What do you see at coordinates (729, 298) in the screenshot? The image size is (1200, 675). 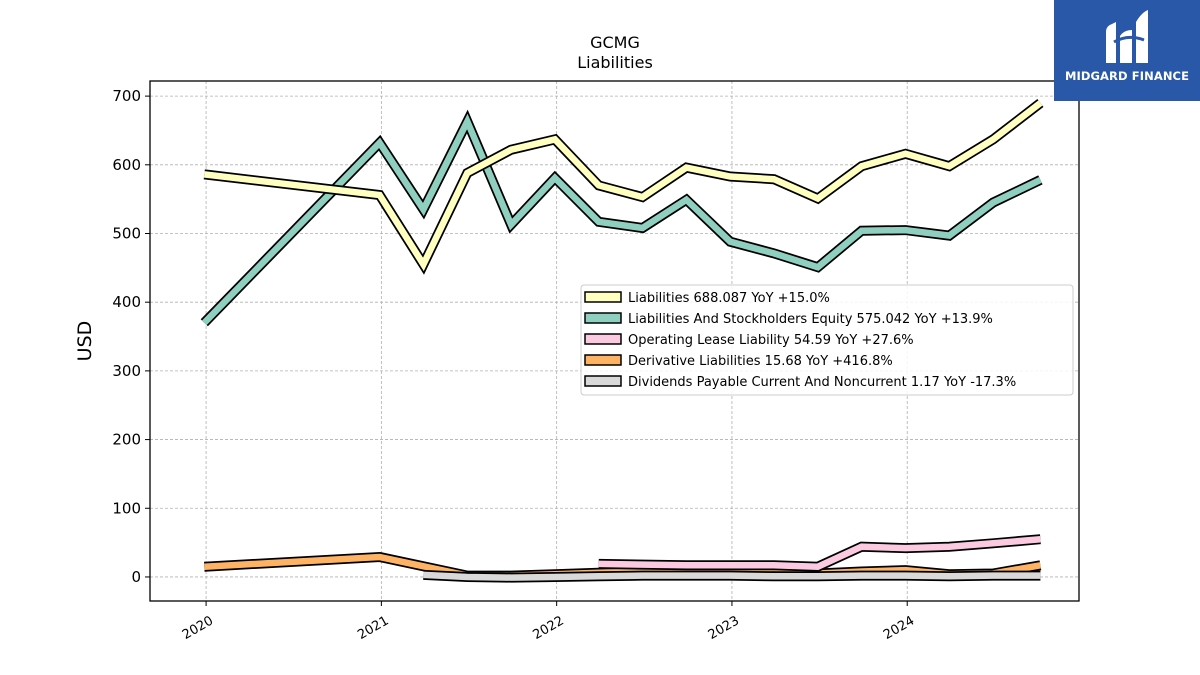 I see `legend-label: Liabilities 688.087 YoY +15.0%` at bounding box center [729, 298].